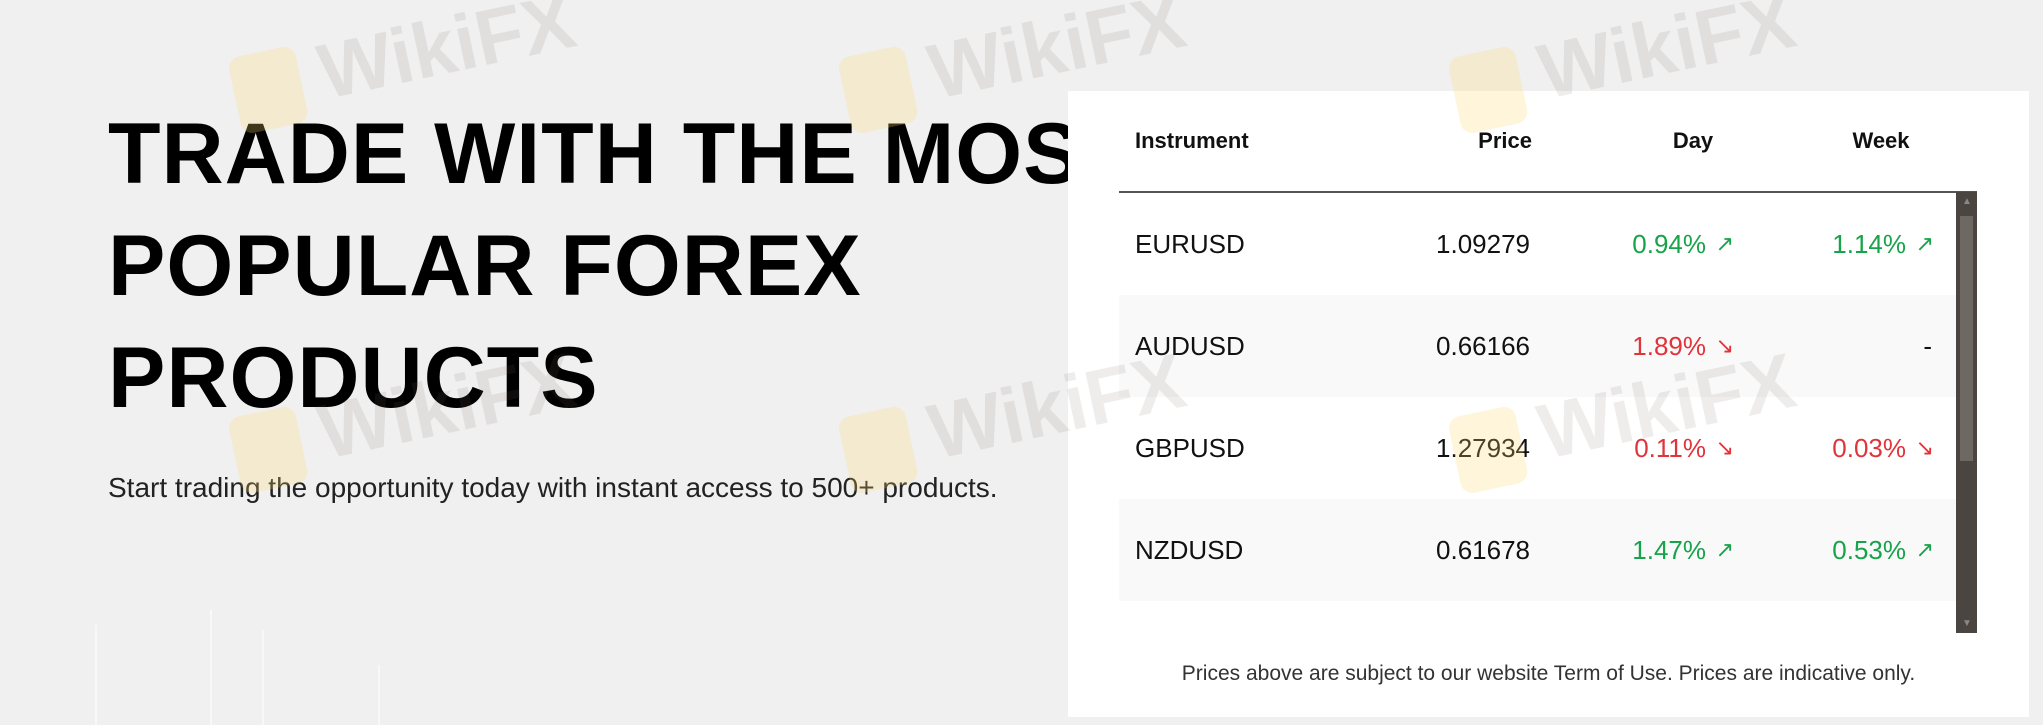 The height and width of the screenshot is (725, 2043). What do you see at coordinates (1483, 244) in the screenshot?
I see `price-value: 1.09279` at bounding box center [1483, 244].